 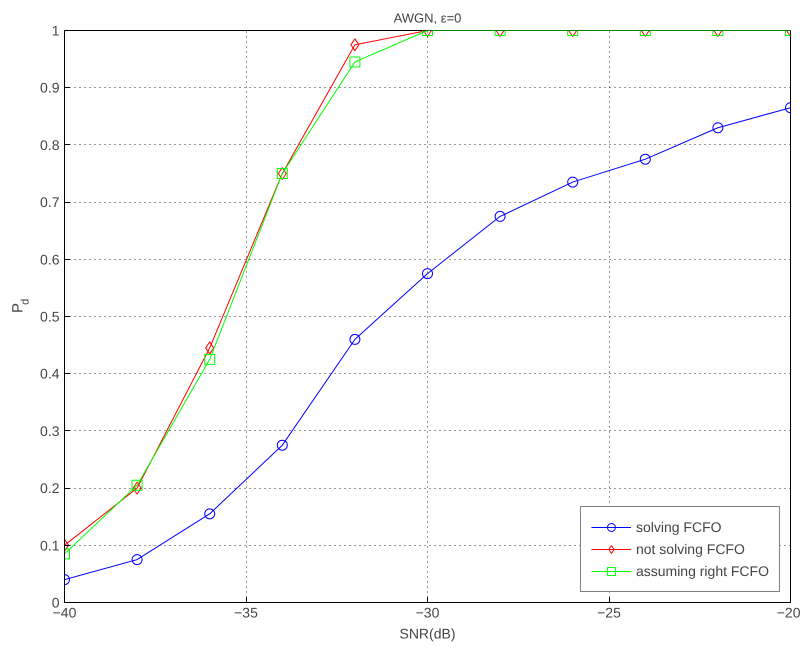 I want to click on y-tick-label: 1, so click(x=56, y=30).